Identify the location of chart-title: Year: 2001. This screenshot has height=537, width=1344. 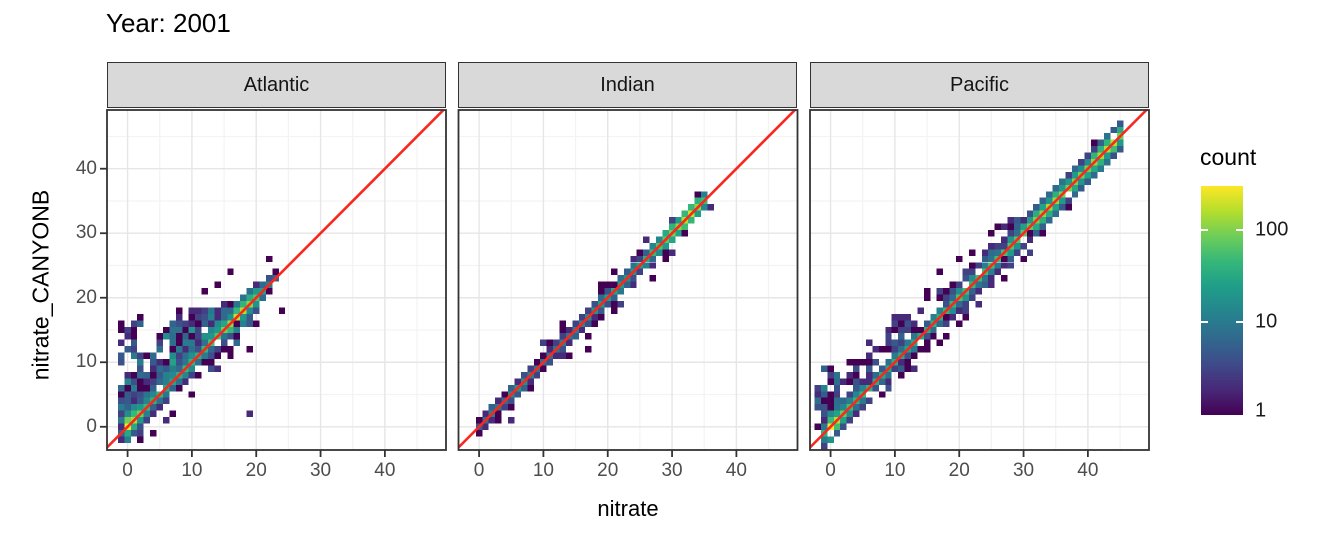
(168, 23).